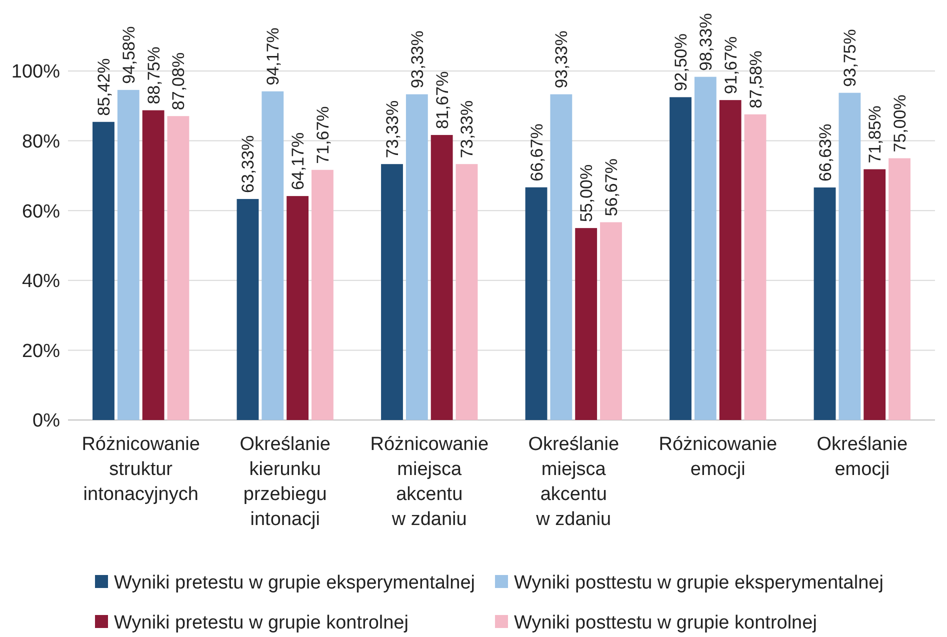  What do you see at coordinates (536, 153) in the screenshot?
I see `data-label: 66,67%` at bounding box center [536, 153].